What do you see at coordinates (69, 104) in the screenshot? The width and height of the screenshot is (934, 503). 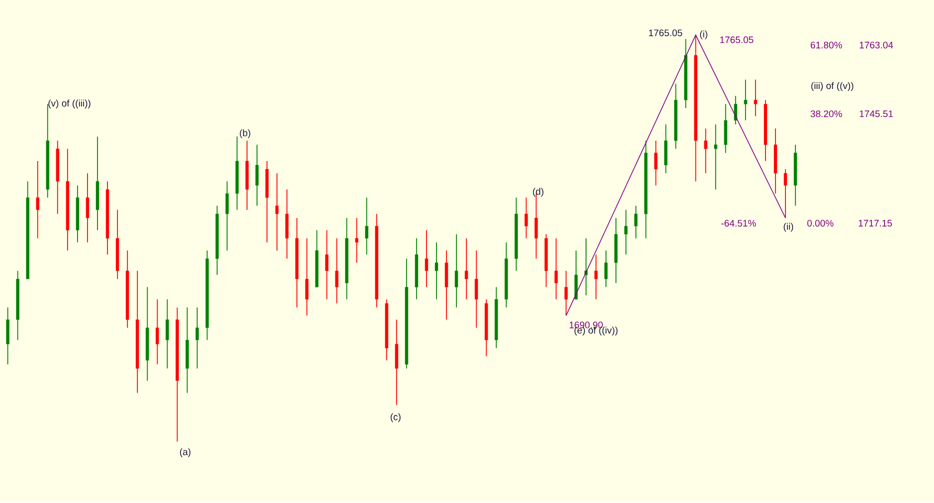 I see `annotation: (v) of ((iii))` at bounding box center [69, 104].